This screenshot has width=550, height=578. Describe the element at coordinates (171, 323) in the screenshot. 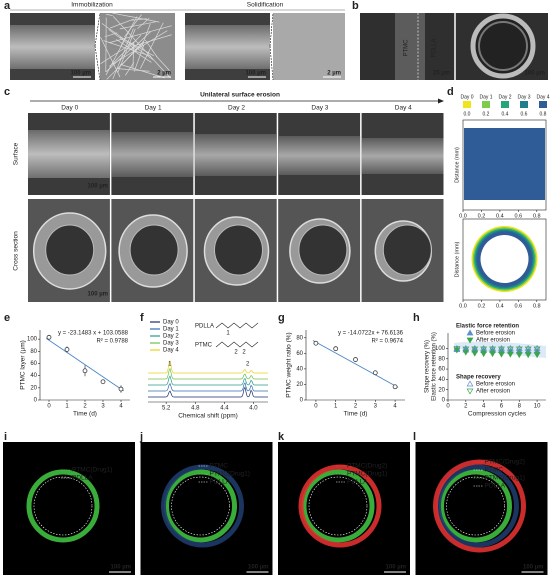

I see `legend-label: Day 0` at that location.